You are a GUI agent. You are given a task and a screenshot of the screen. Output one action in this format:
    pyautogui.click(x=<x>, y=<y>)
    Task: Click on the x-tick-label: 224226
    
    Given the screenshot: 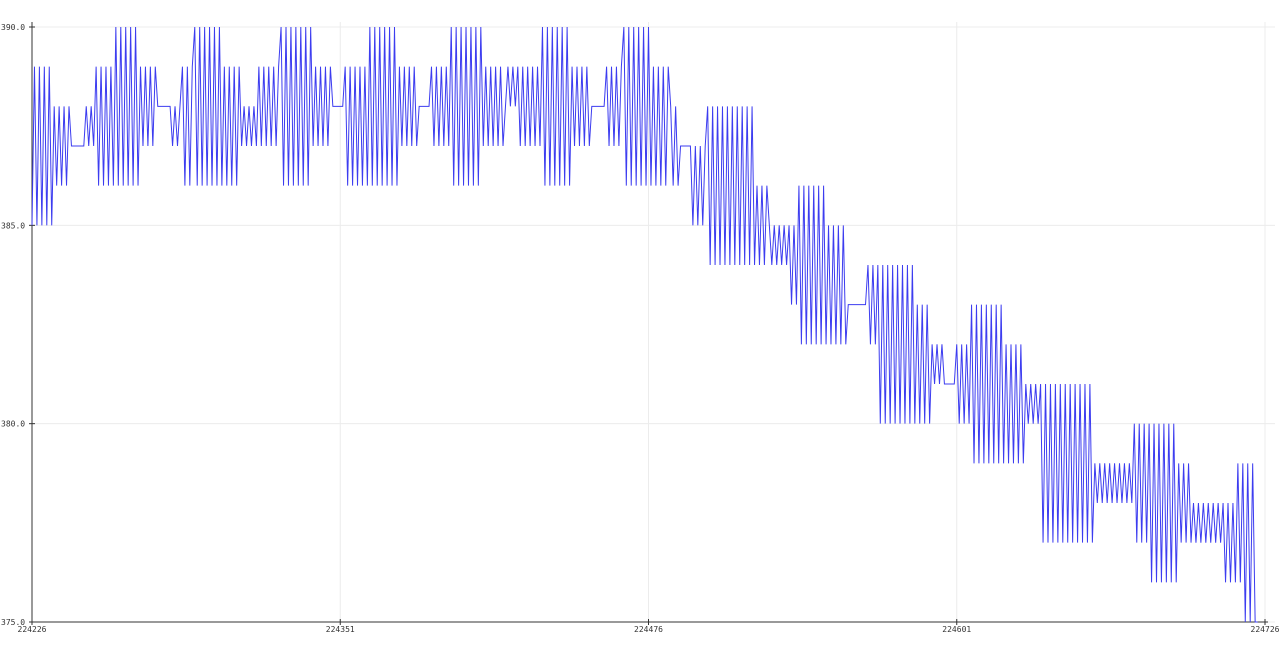 What is the action you would take?
    pyautogui.click(x=32, y=629)
    